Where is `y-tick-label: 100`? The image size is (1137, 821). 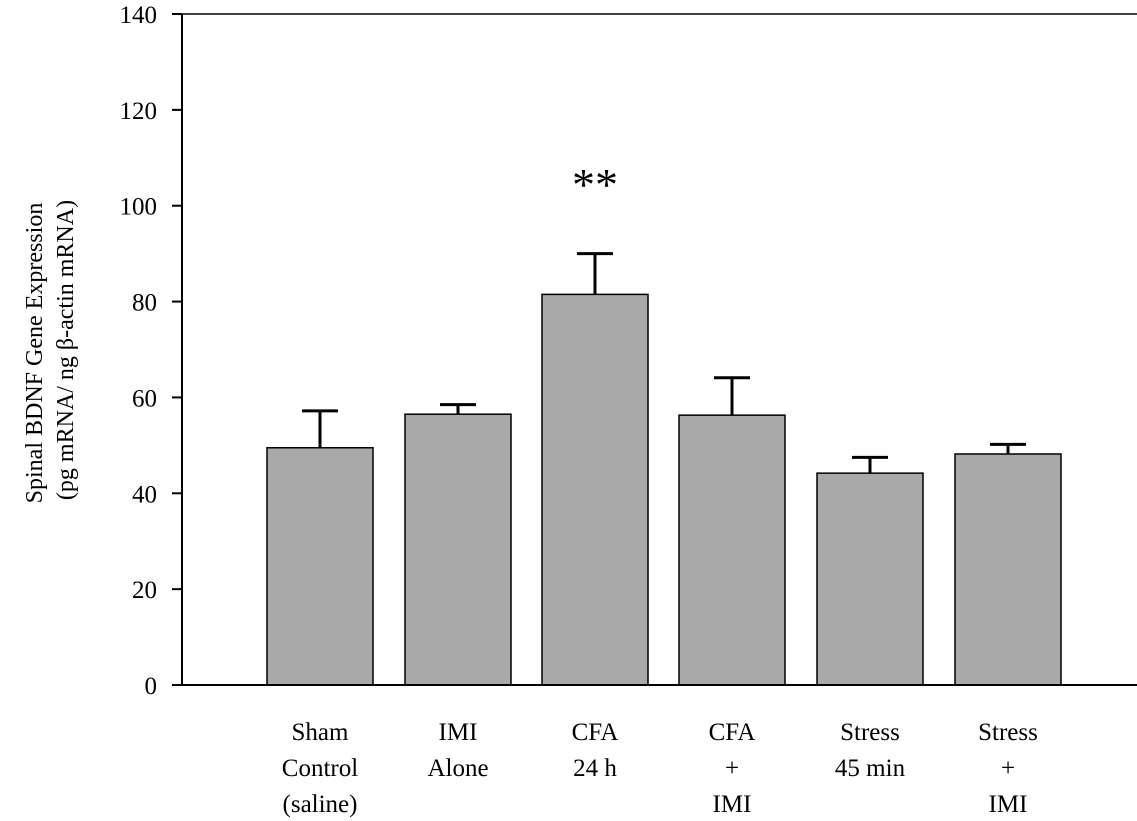 y-tick-label: 100 is located at coordinates (139, 207).